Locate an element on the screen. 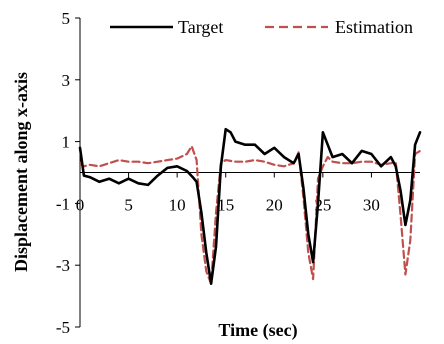 The height and width of the screenshot is (344, 444). x-tick-label: 10 is located at coordinates (177, 205).